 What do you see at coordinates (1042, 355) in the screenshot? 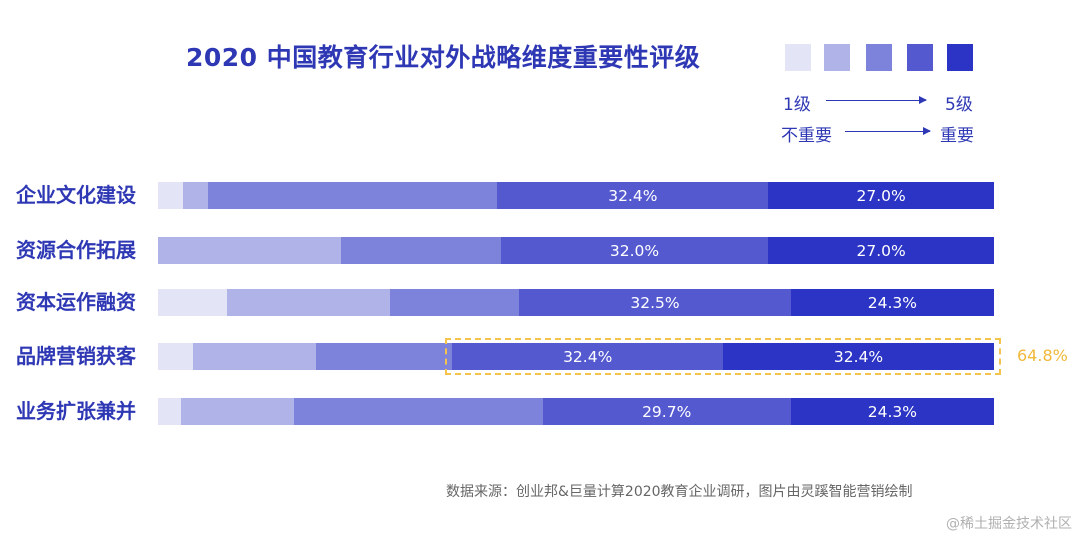
I see `highlight-label: 64.8%` at bounding box center [1042, 355].